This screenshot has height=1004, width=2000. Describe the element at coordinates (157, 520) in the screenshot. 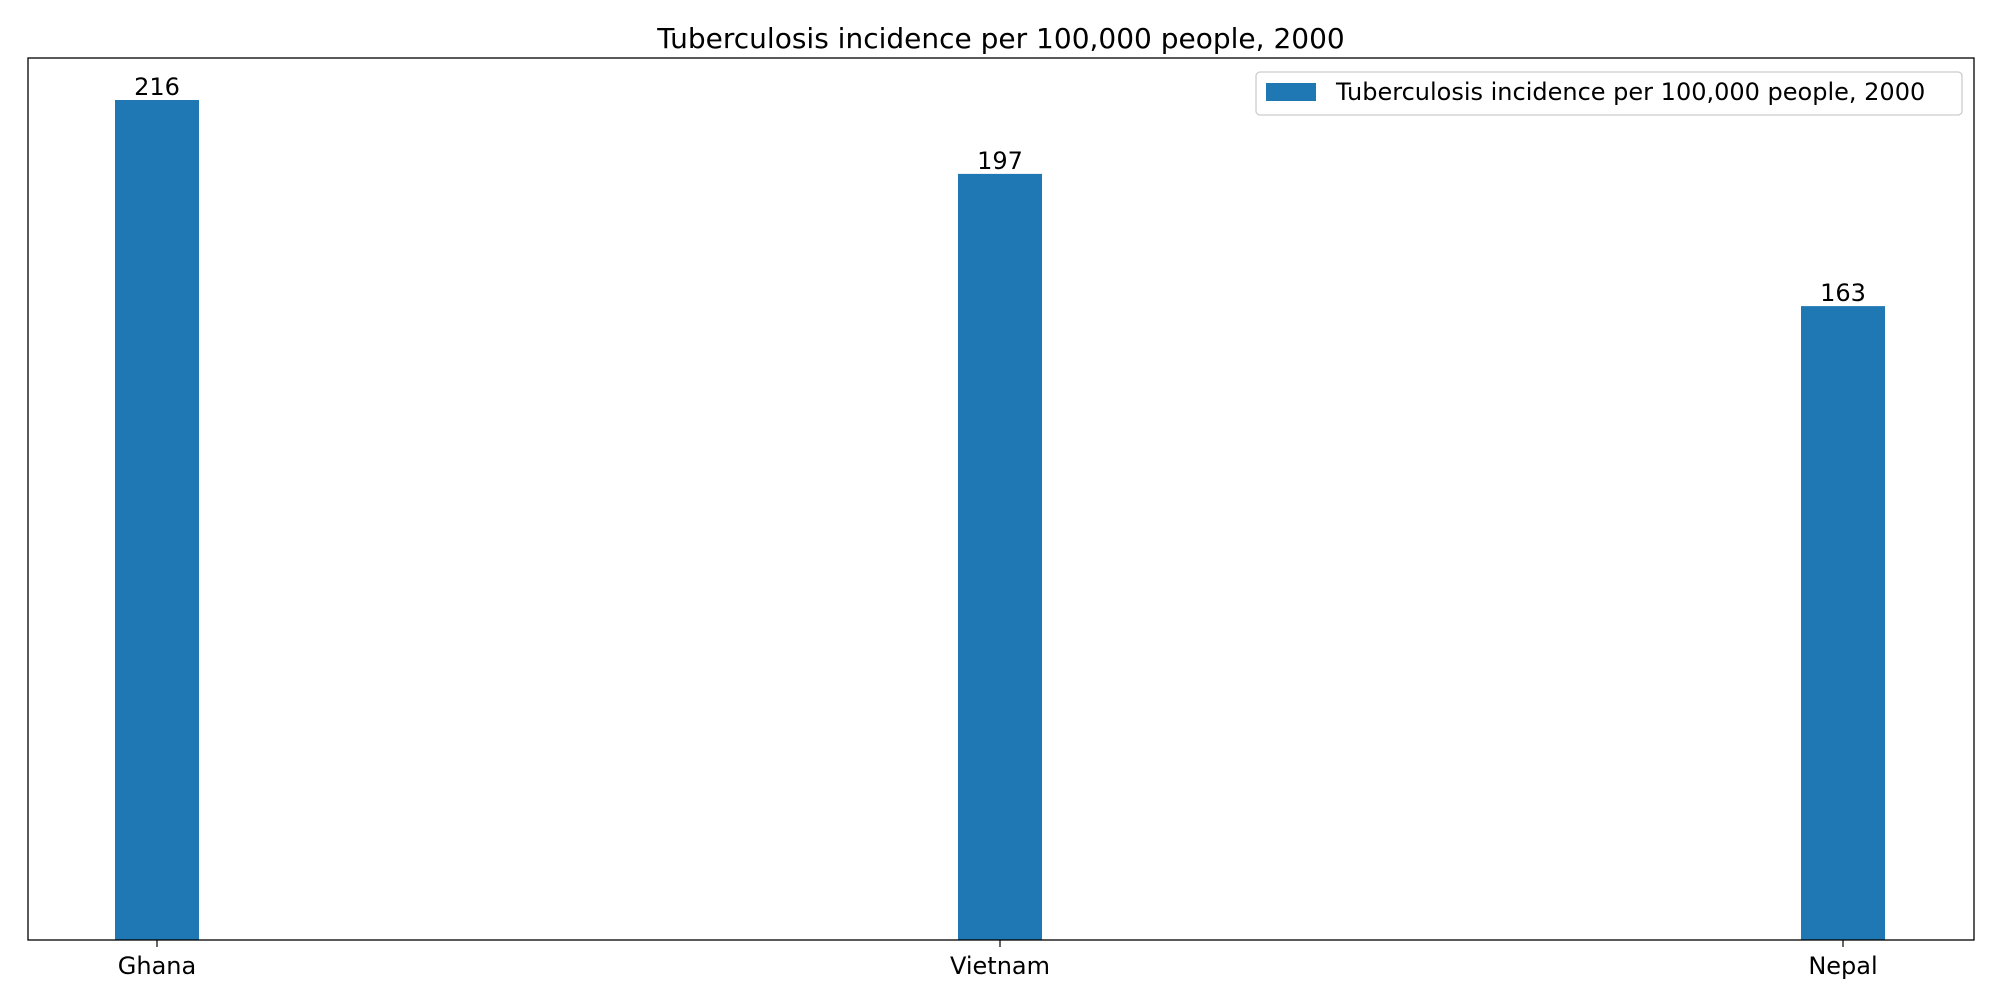

I see `bar-ghana` at that location.